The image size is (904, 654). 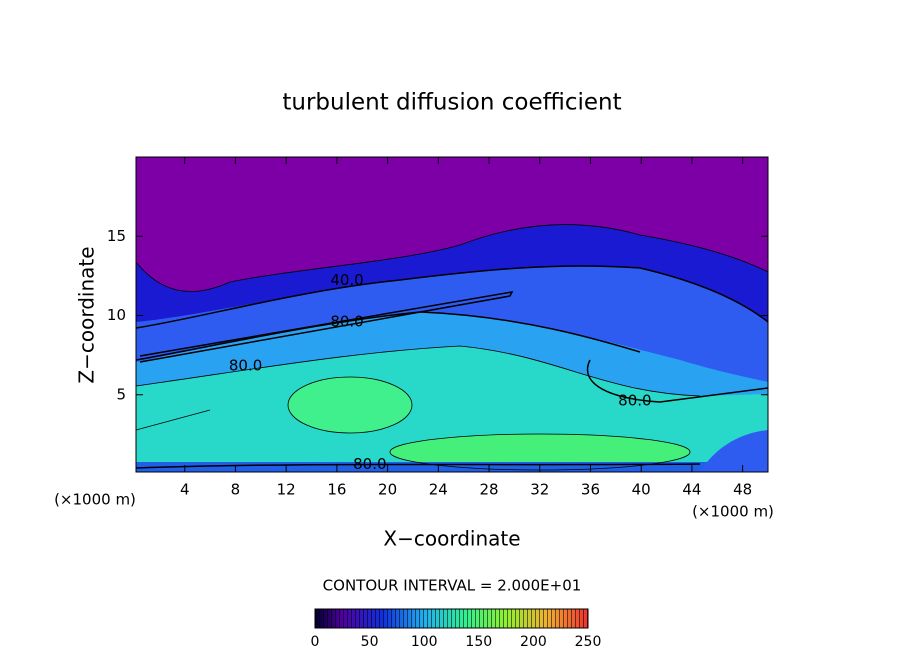 I want to click on x-tick-label: 12, so click(x=286, y=490).